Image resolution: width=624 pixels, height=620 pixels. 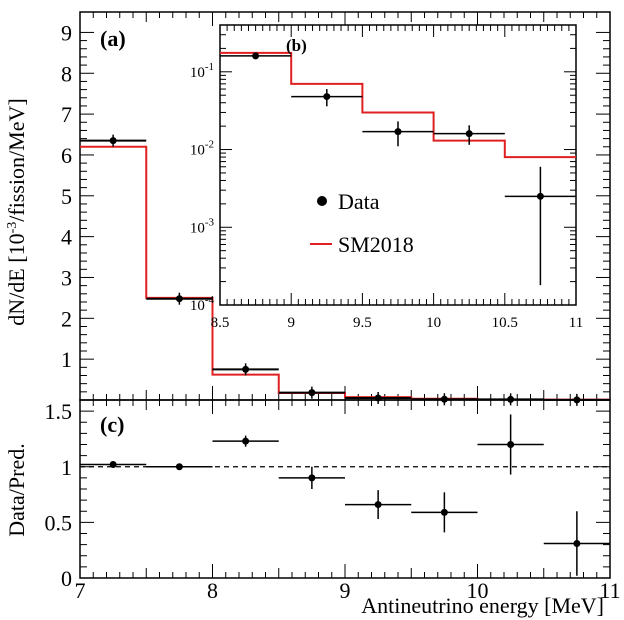 What do you see at coordinates (66, 359) in the screenshot?
I see `a-ytick-label: 1` at bounding box center [66, 359].